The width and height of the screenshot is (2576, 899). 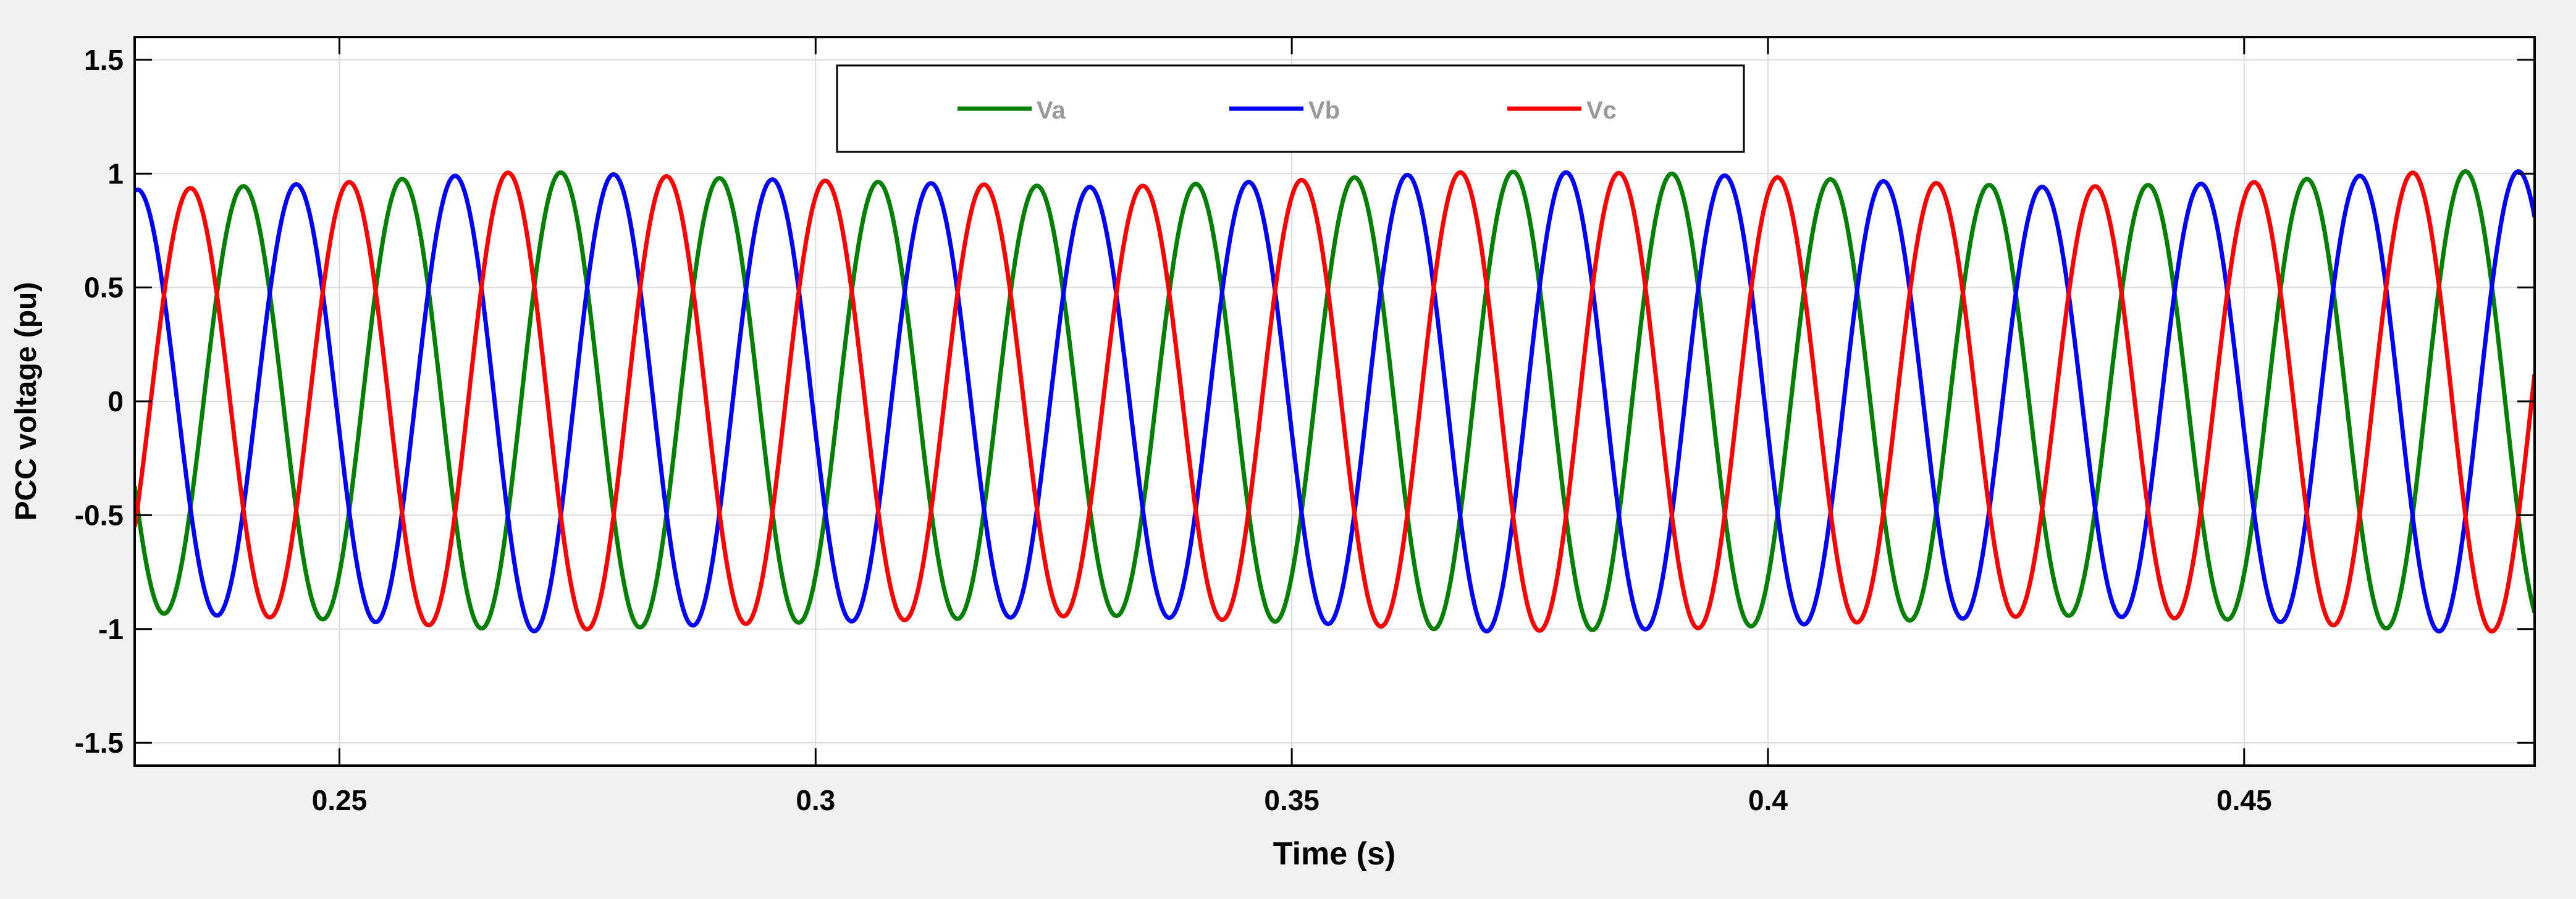 I want to click on x-tick-label: 0.45, so click(x=2244, y=800).